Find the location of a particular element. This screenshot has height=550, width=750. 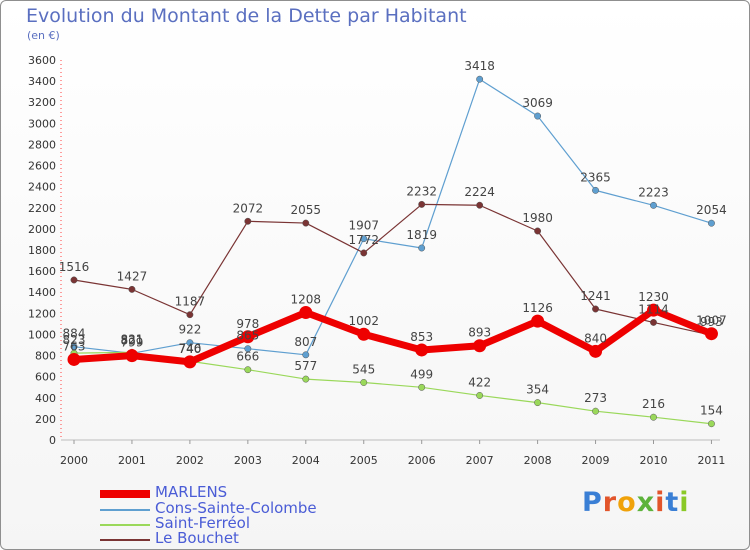

data-label: 2365 is located at coordinates (595, 177).